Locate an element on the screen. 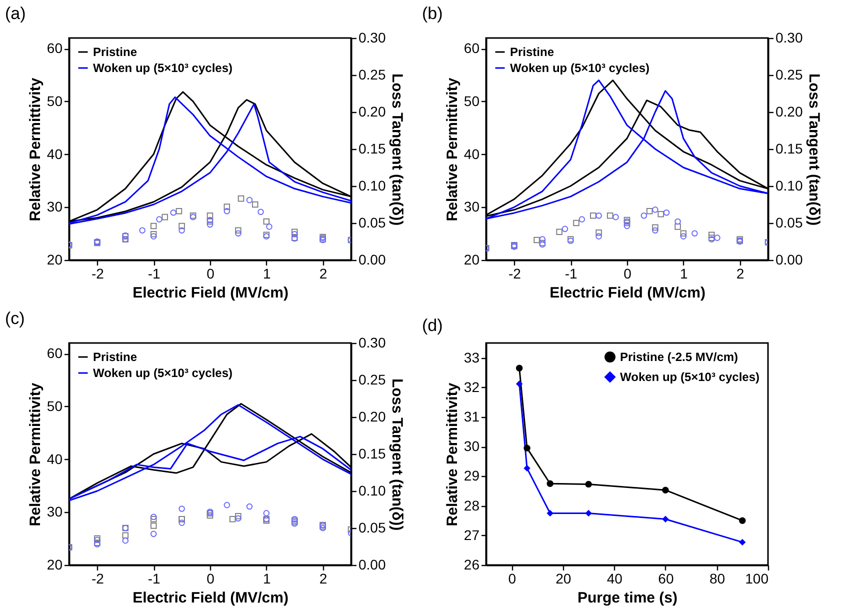 The image size is (866, 611). y-tick-label: 26 is located at coordinates (472, 564).